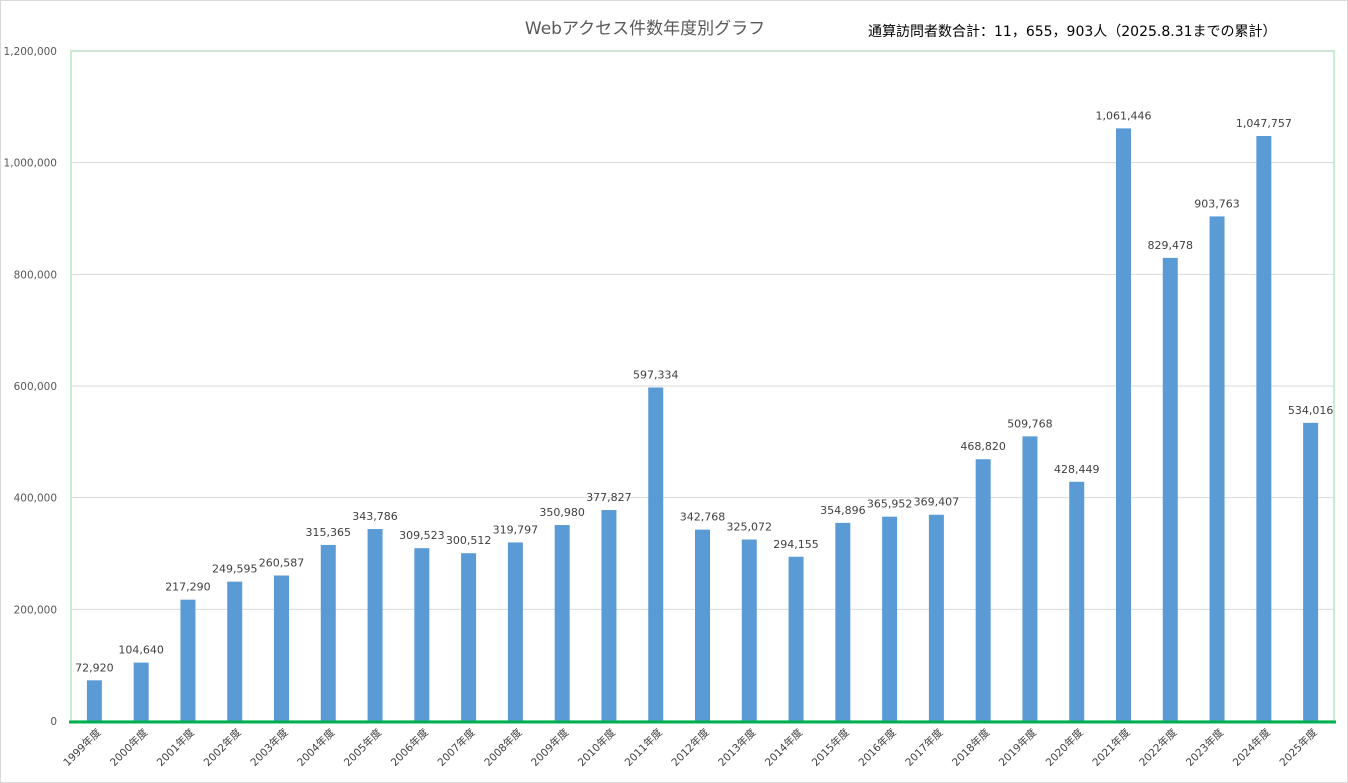 The width and height of the screenshot is (1348, 783). What do you see at coordinates (516, 529) in the screenshot?
I see `data-label: 319,797` at bounding box center [516, 529].